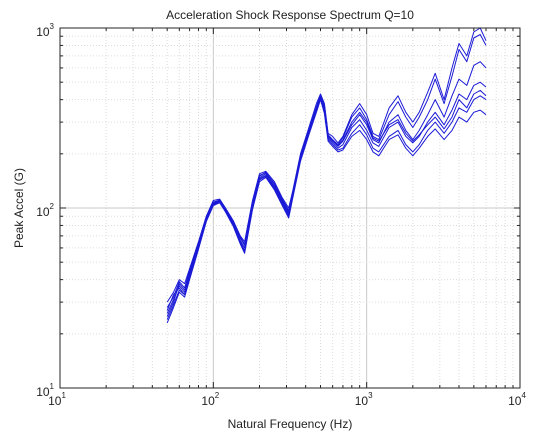 Image resolution: width=539 pixels, height=439 pixels. I want to click on x-tick-label: 10², so click(210, 399).